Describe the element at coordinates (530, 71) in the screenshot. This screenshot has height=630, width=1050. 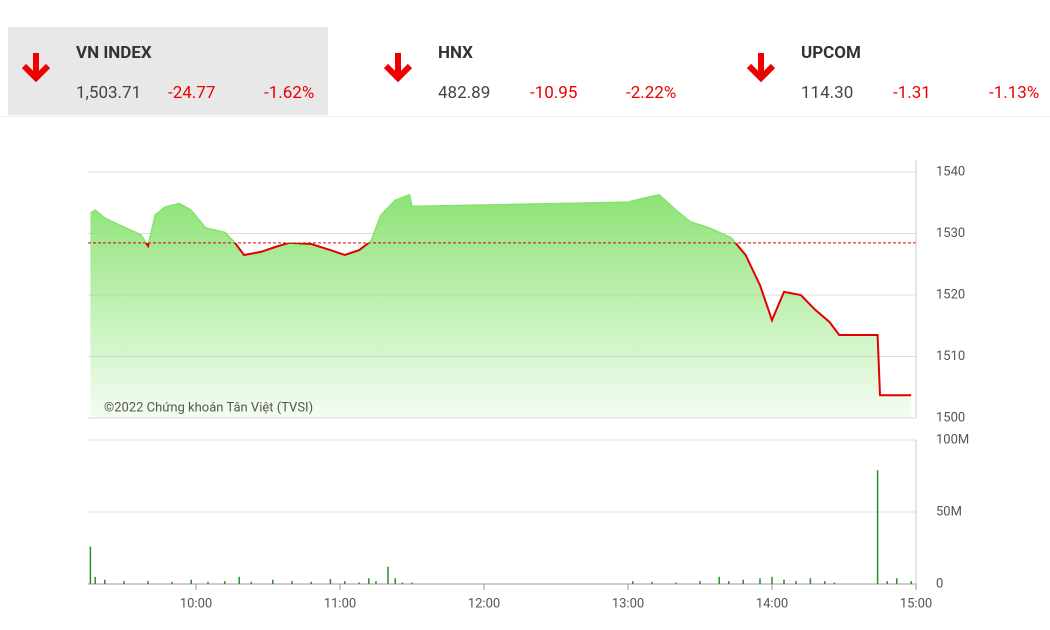
I see `index-card: HNX 482.89 -10.95 -2.22%` at that location.